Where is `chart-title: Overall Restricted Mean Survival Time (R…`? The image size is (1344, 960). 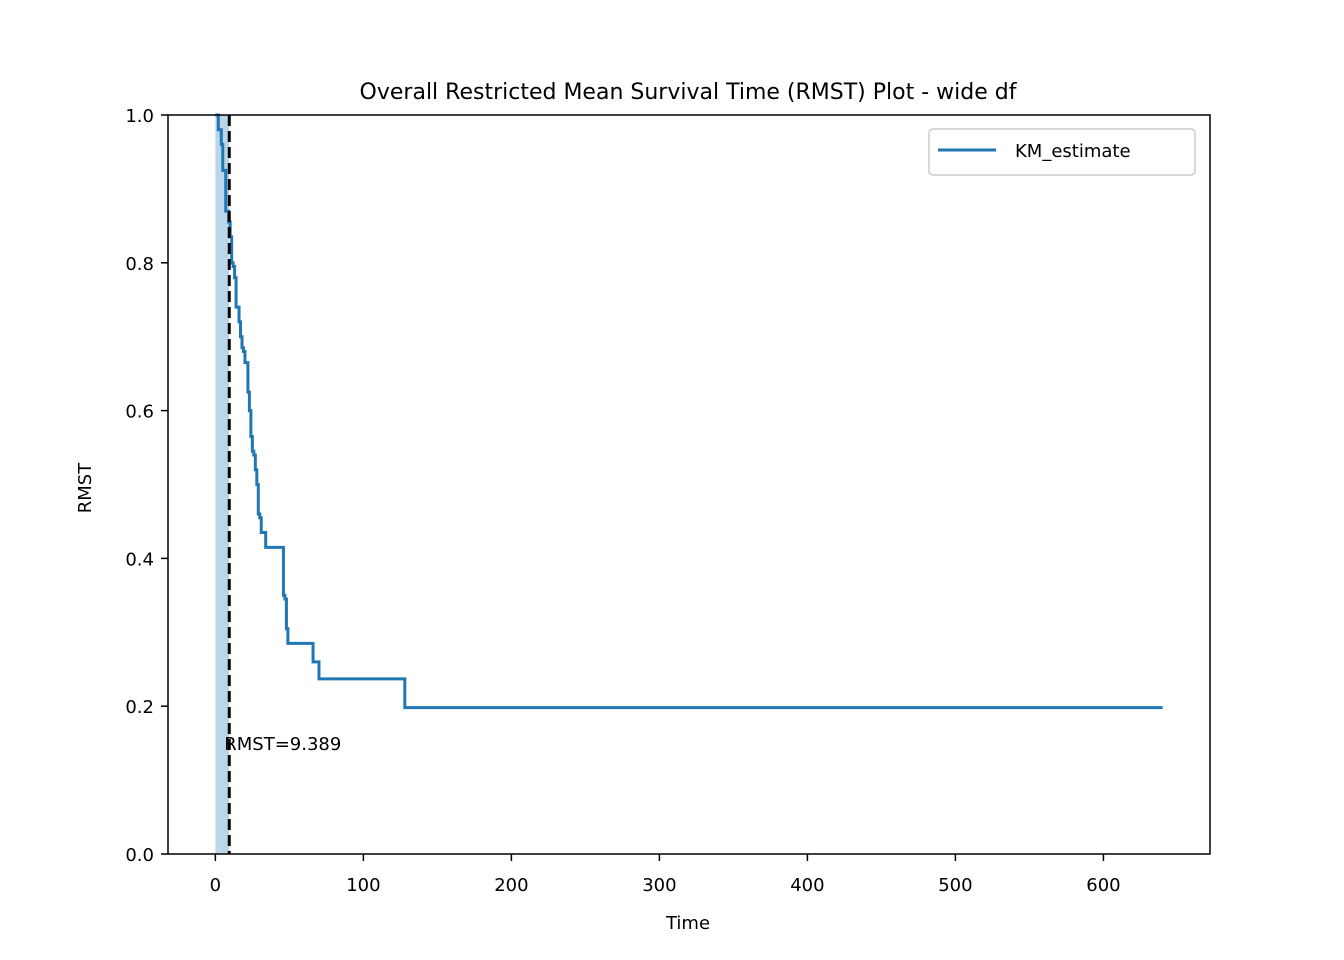
chart-title: Overall Restricted Mean Survival Time (R… is located at coordinates (689, 92).